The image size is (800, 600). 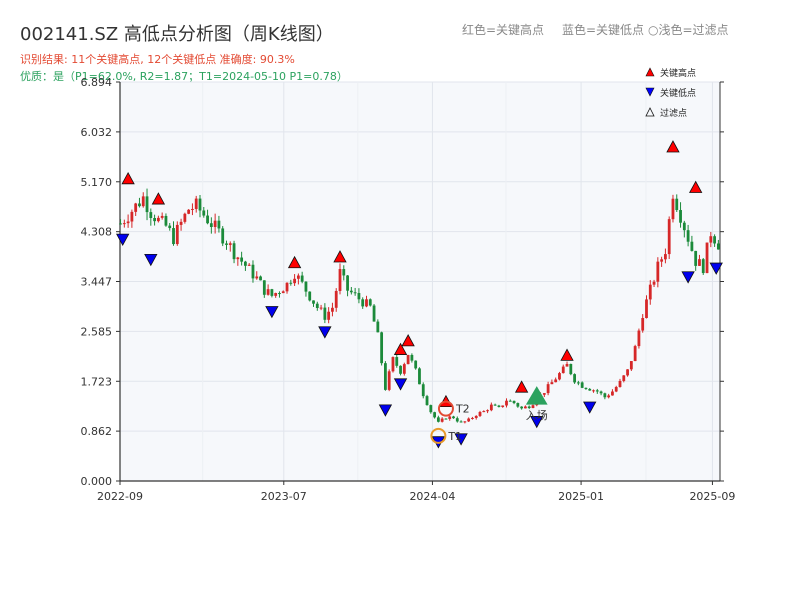 I want to click on annotation-t1-label: T1, so click(x=454, y=436).